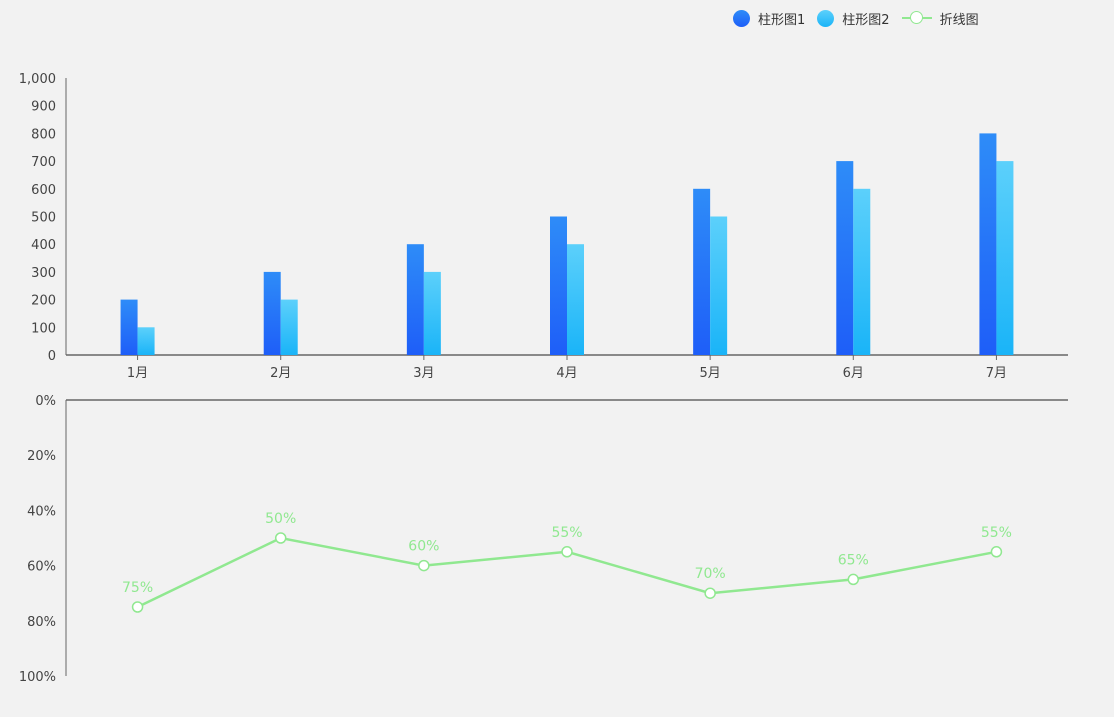 The height and width of the screenshot is (717, 1114). I want to click on bar-x-tick-label: 3月, so click(423, 373).